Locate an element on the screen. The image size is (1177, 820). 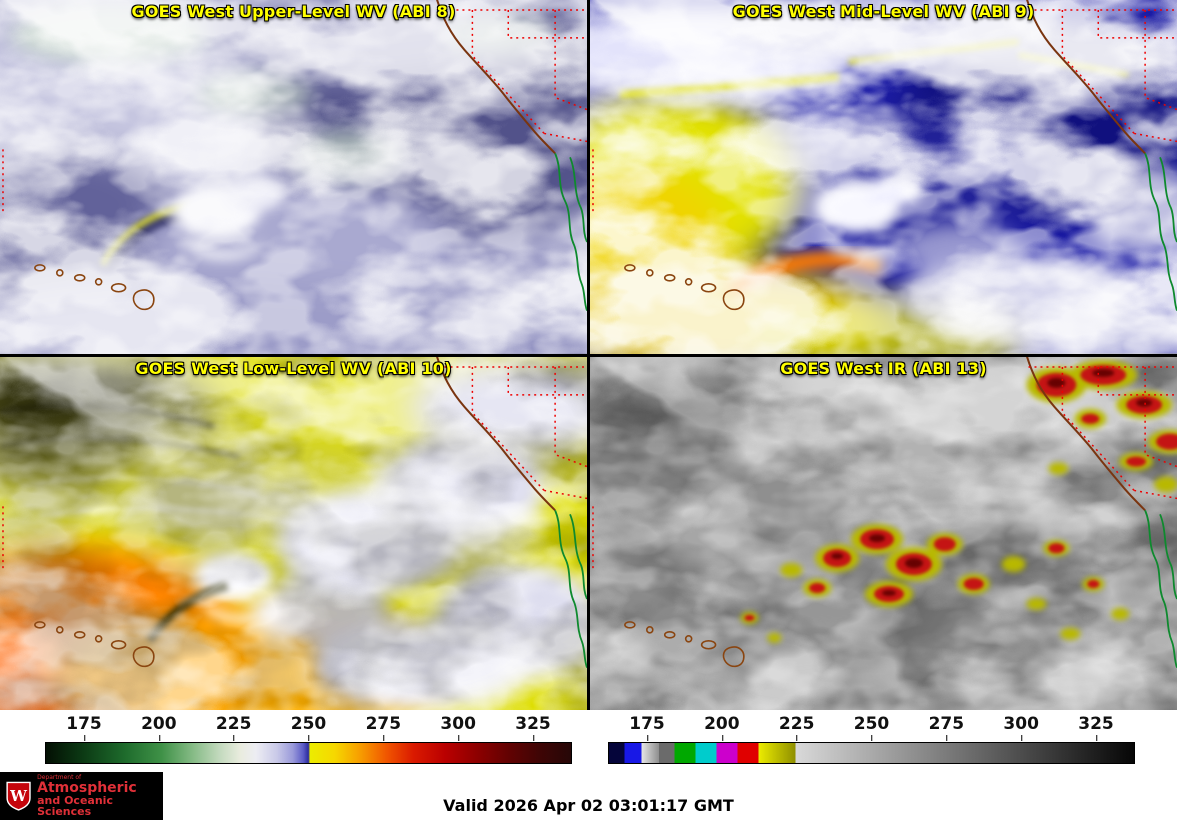
wv-colorbar-ticks: 175 200 225 250 275 300 325 is located at coordinates (308, 727).